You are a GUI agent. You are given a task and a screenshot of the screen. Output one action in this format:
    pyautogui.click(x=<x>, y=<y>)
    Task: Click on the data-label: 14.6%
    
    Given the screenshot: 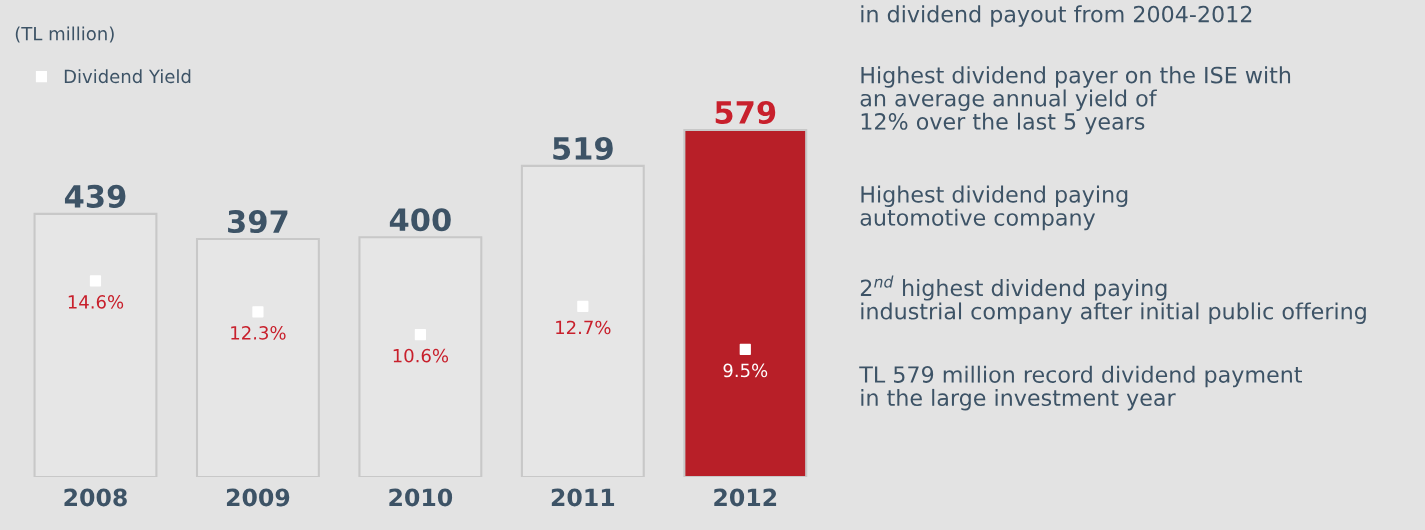 What is the action you would take?
    pyautogui.click(x=96, y=302)
    